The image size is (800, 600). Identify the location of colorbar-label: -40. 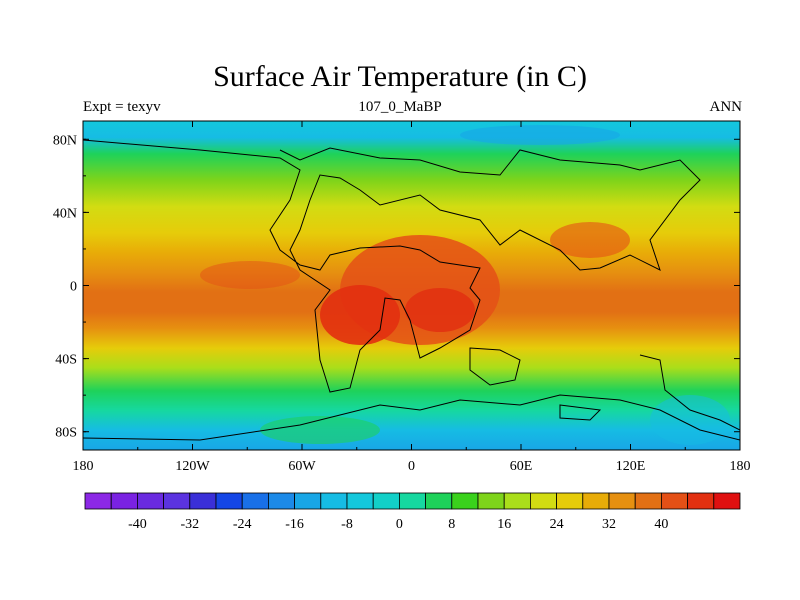
(137, 524).